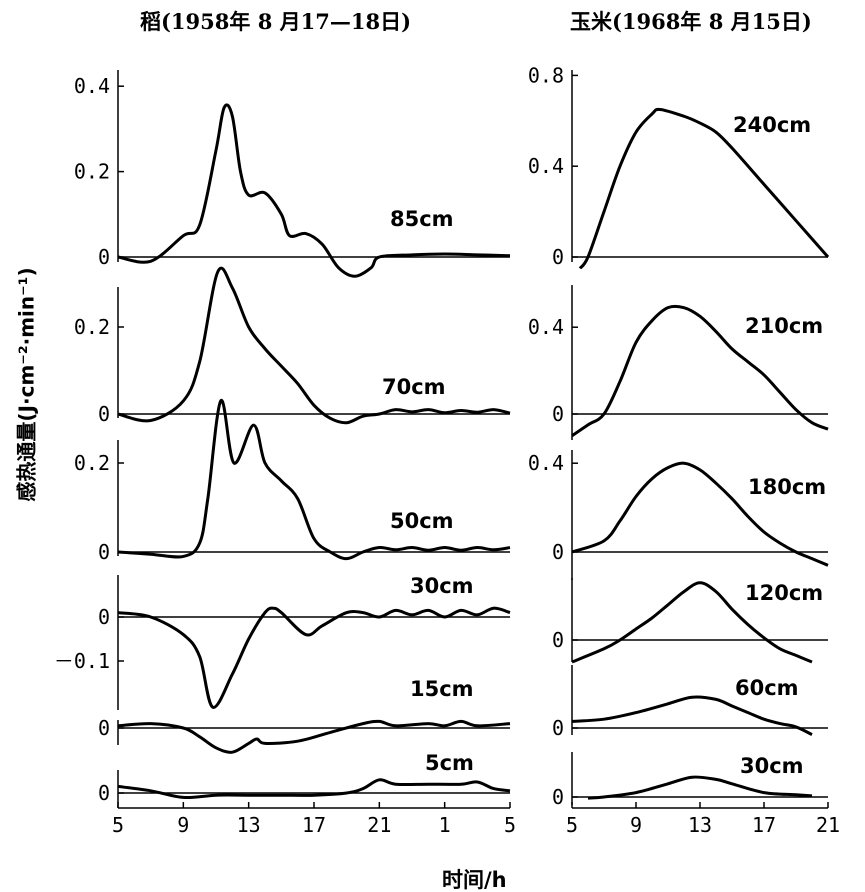  I want to click on series-line-180cm, so click(700, 514).